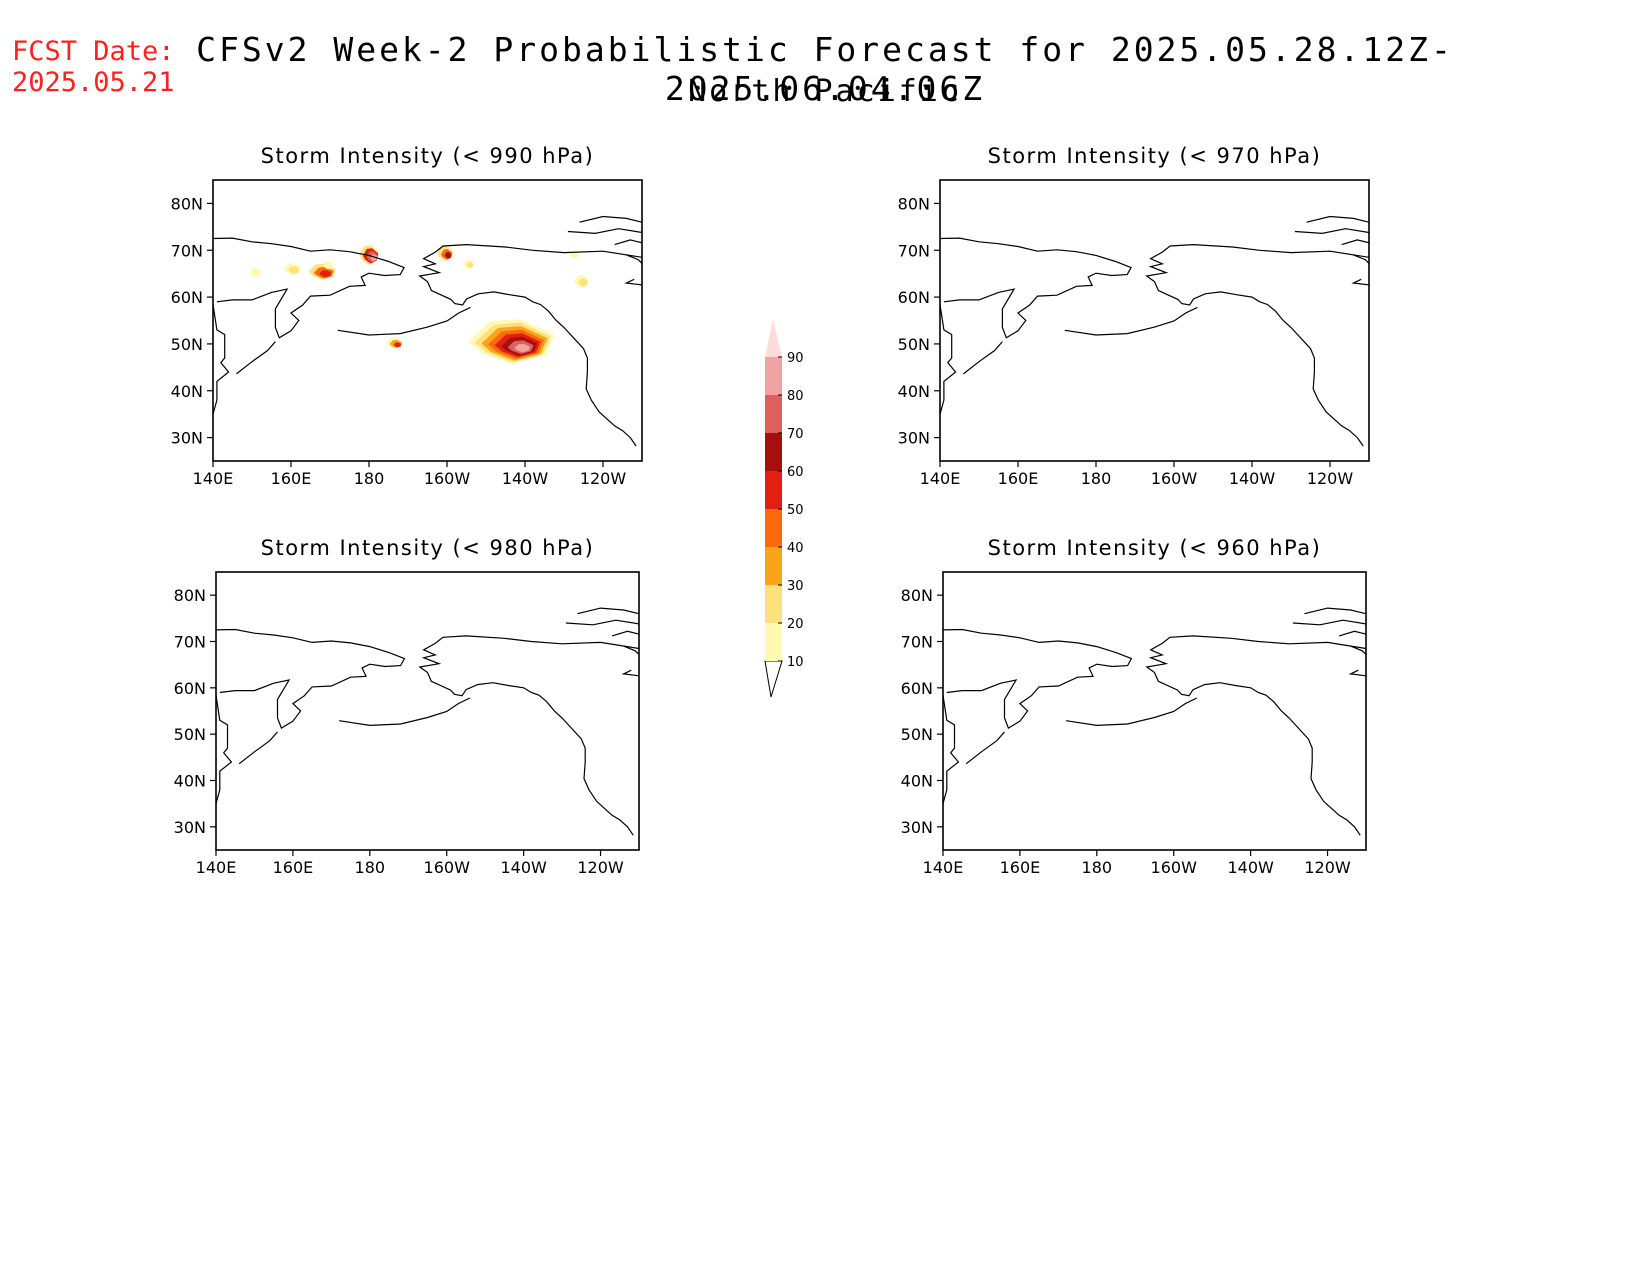  I want to click on fcst-date-caption: FCST Date:, so click(93, 51).